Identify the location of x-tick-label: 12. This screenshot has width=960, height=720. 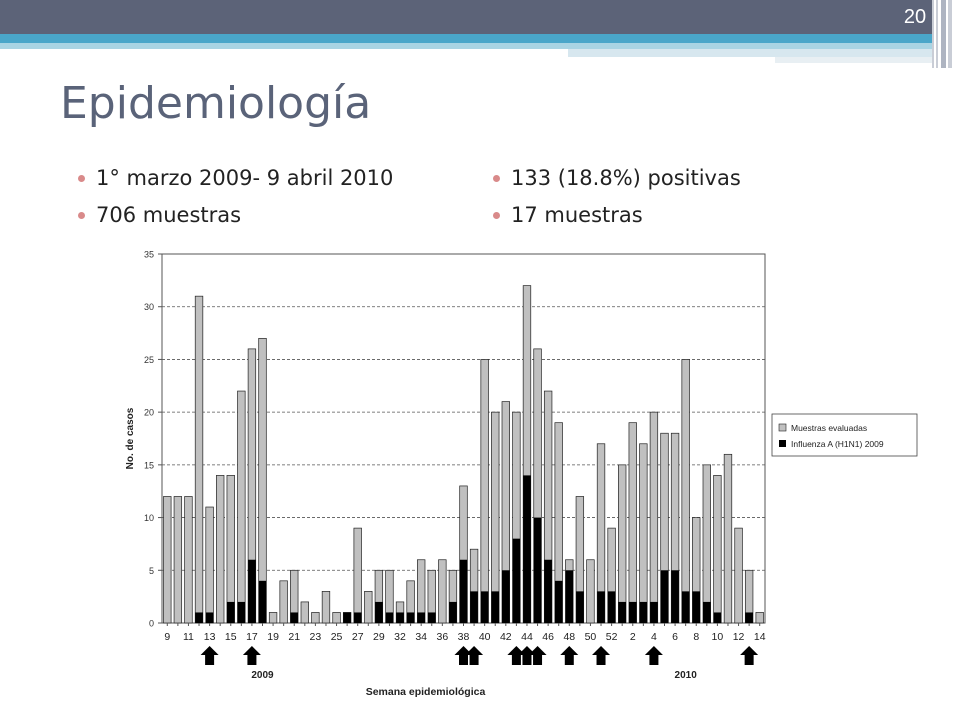
(739, 637).